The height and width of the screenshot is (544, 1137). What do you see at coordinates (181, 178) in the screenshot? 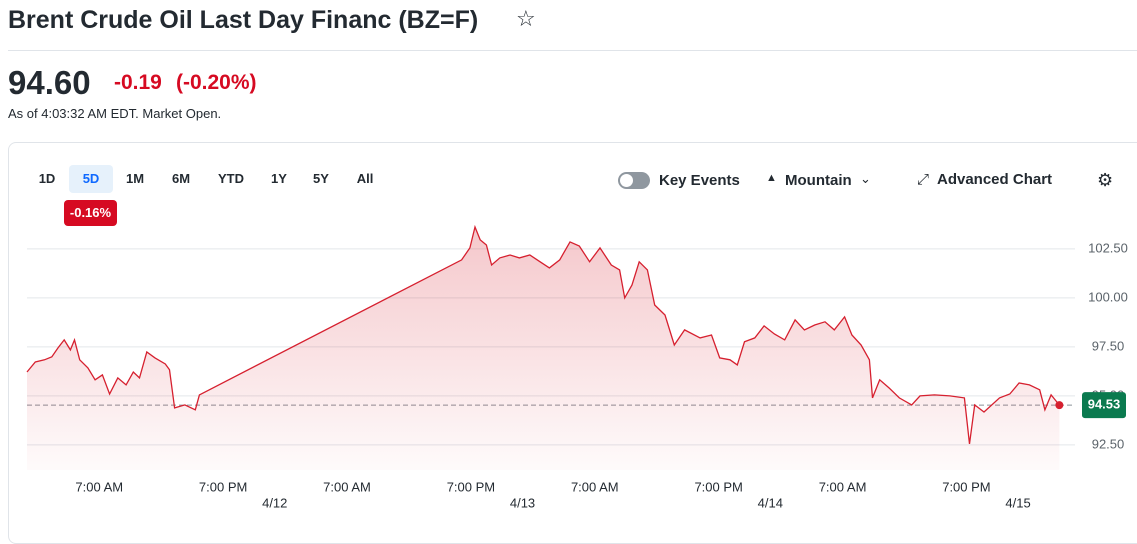
I see `range-tab: 6M` at bounding box center [181, 178].